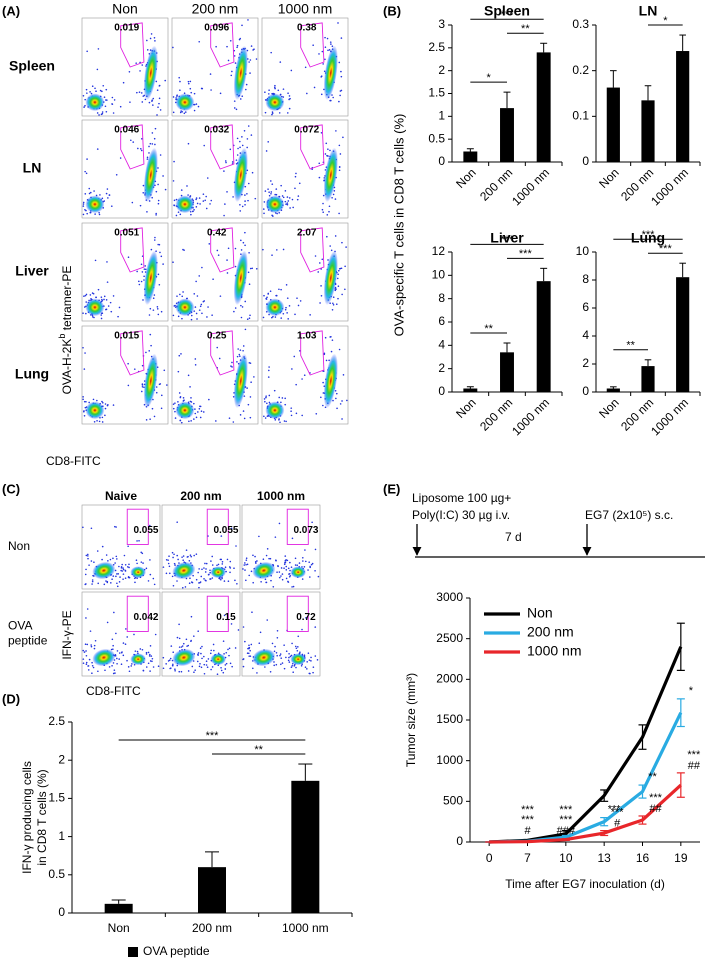 The width and height of the screenshot is (709, 967). I want to click on density-region, so click(150, 175).